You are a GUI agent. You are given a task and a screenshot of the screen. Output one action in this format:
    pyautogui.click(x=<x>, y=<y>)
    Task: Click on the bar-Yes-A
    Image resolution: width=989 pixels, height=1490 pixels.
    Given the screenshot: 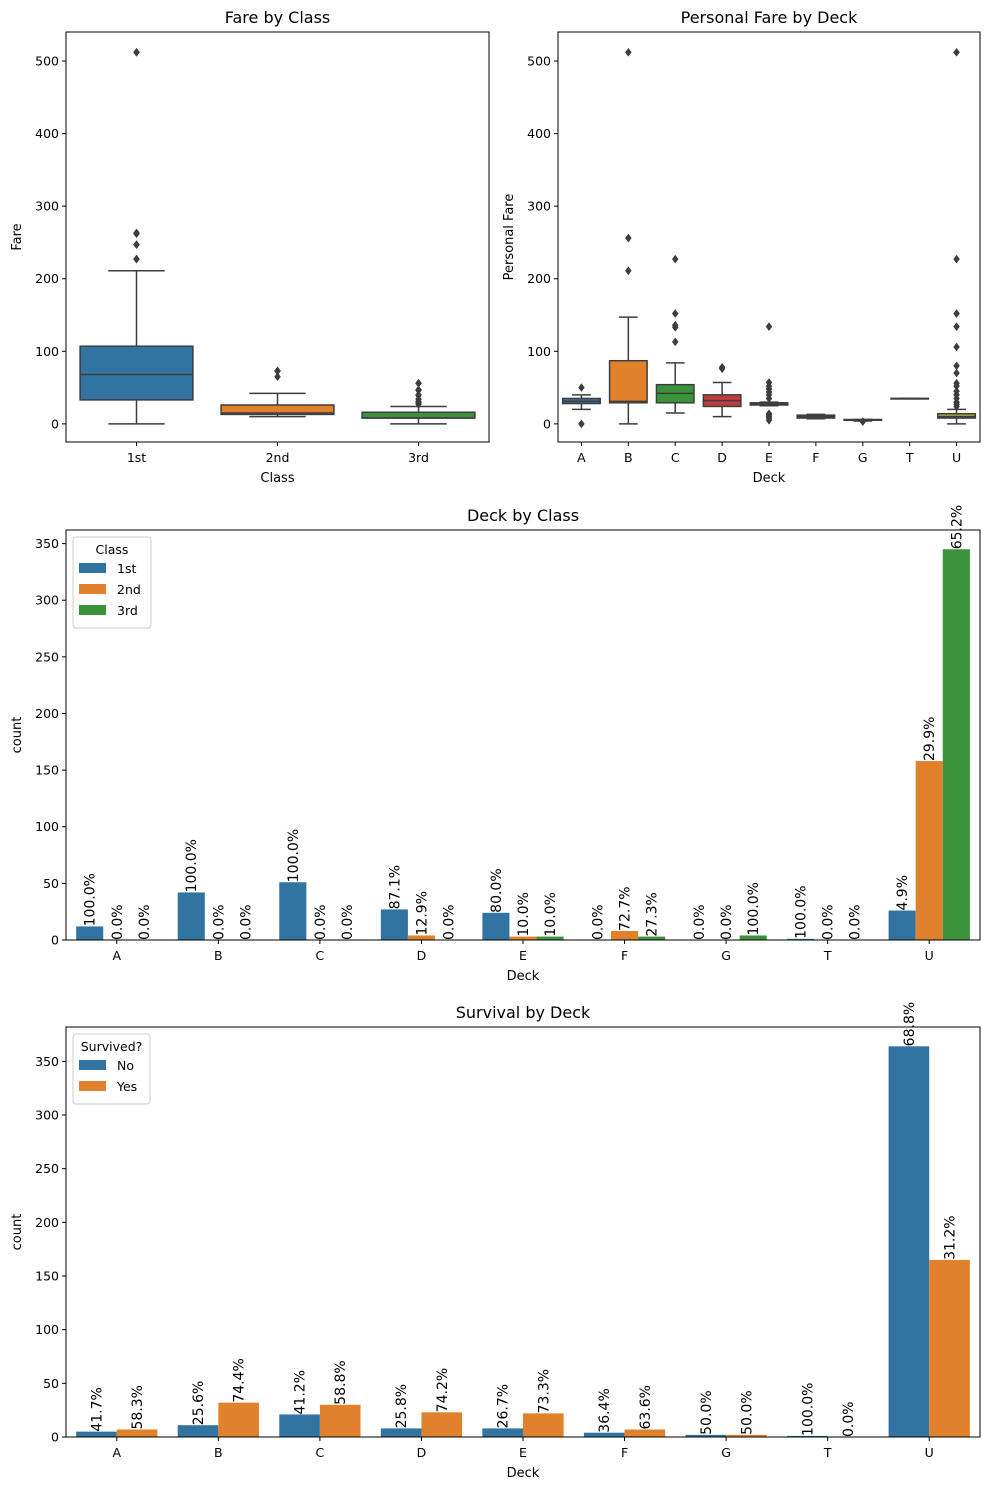 What is the action you would take?
    pyautogui.click(x=137, y=1433)
    